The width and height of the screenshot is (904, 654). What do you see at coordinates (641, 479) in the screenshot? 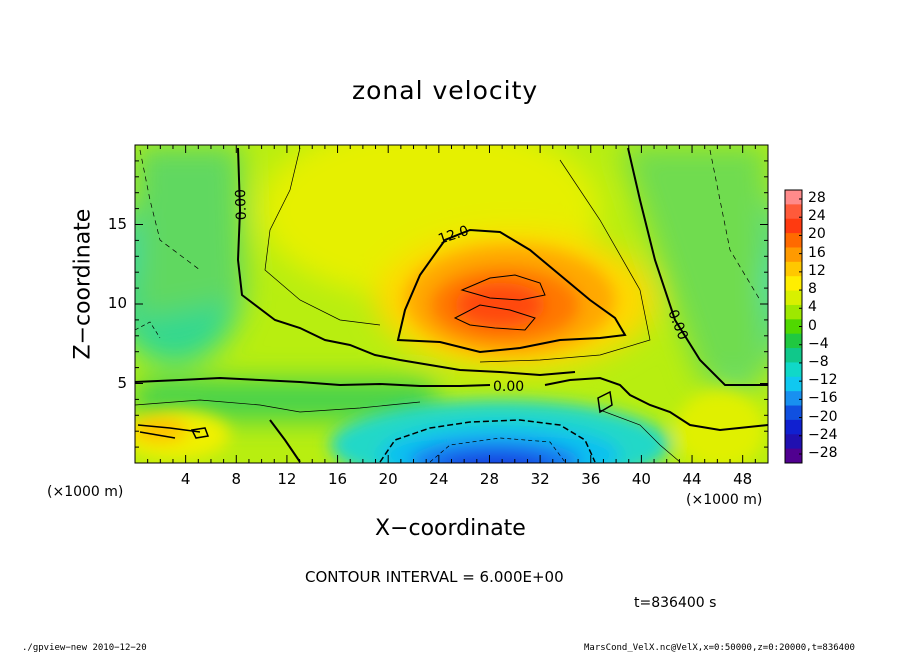
I see `x-tick-label: 40` at bounding box center [641, 479].